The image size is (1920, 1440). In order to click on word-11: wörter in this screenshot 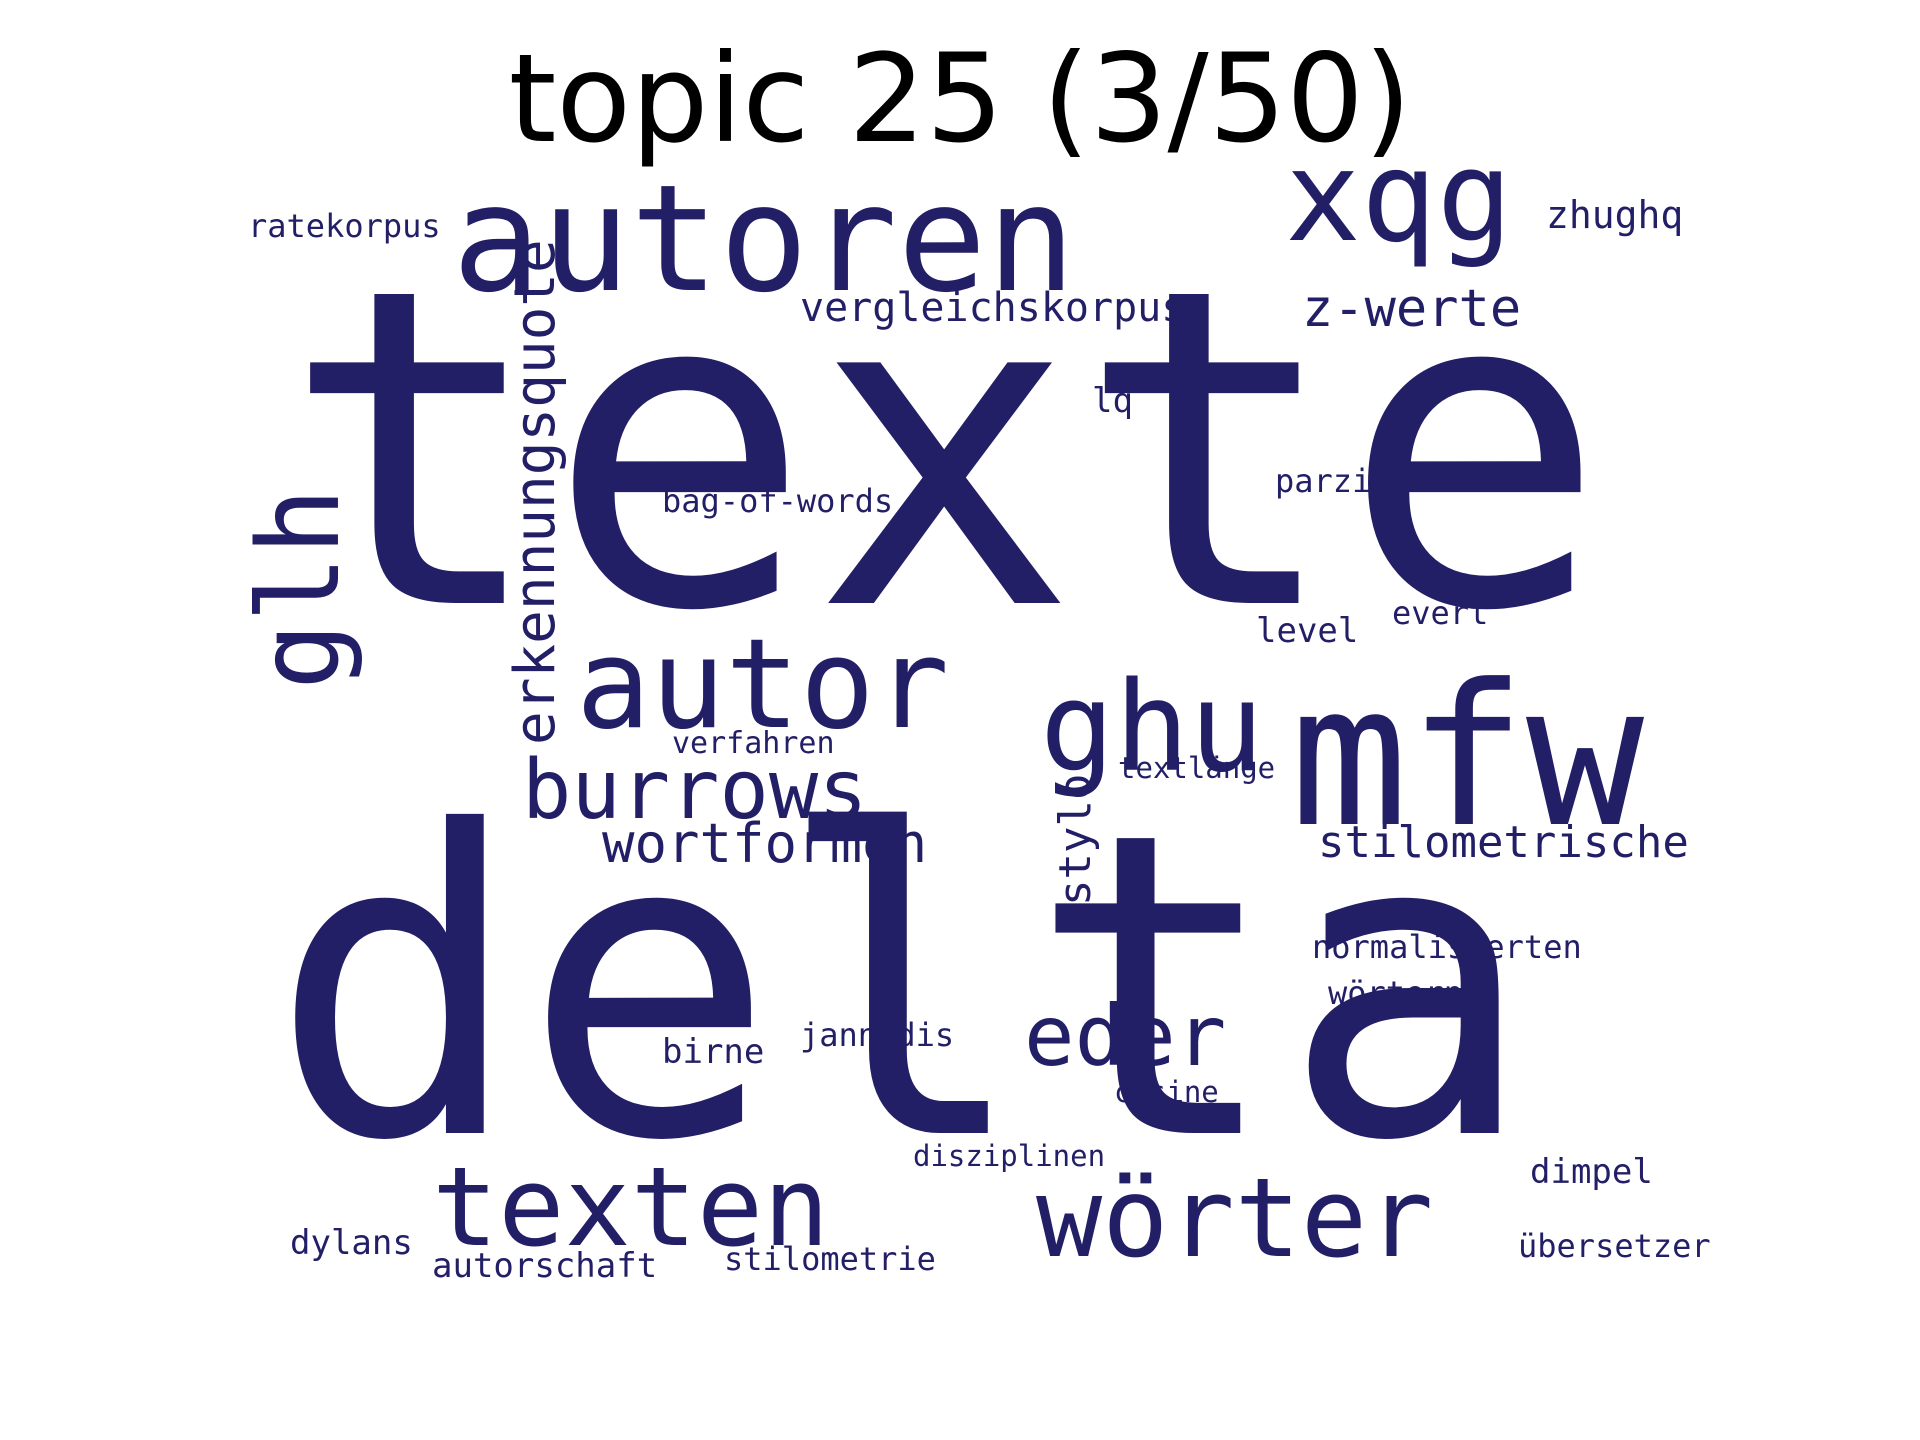, I will do `click(1234, 1218)`.